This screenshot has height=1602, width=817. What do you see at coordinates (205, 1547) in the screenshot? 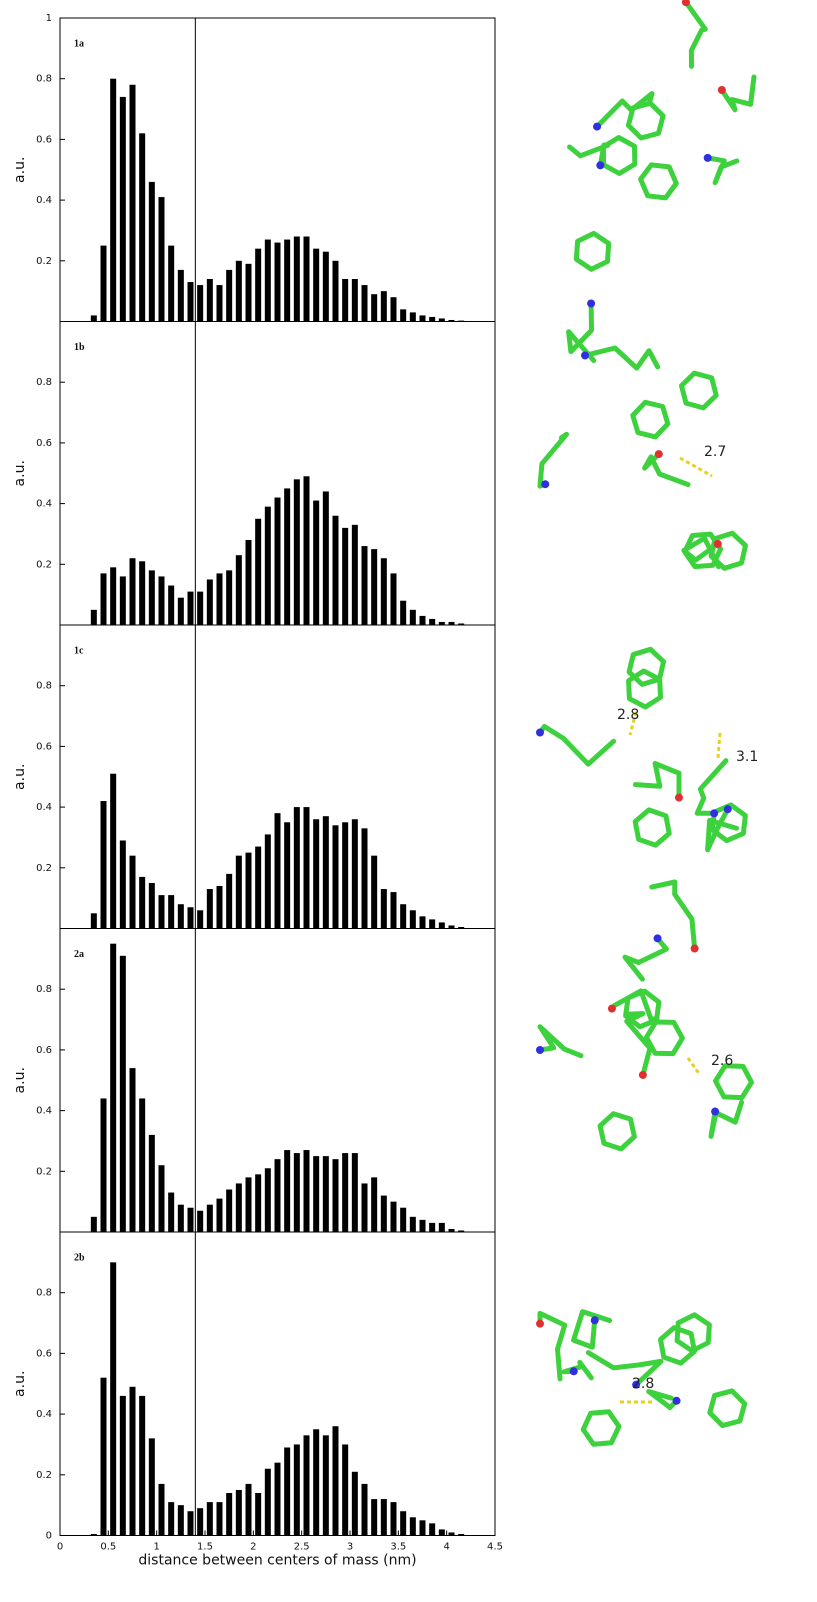
I see `x-tick-label: 1.5` at bounding box center [205, 1547].